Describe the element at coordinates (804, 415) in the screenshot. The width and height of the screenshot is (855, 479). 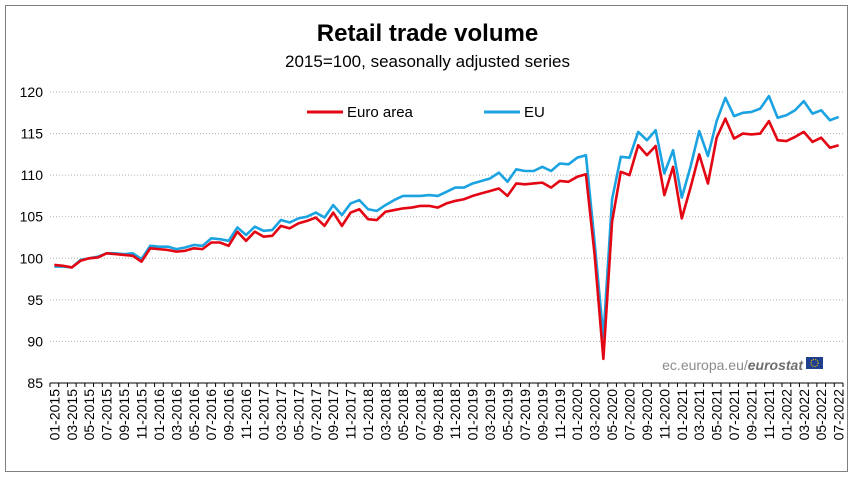
I see `x-tick-label: 03-2022` at that location.